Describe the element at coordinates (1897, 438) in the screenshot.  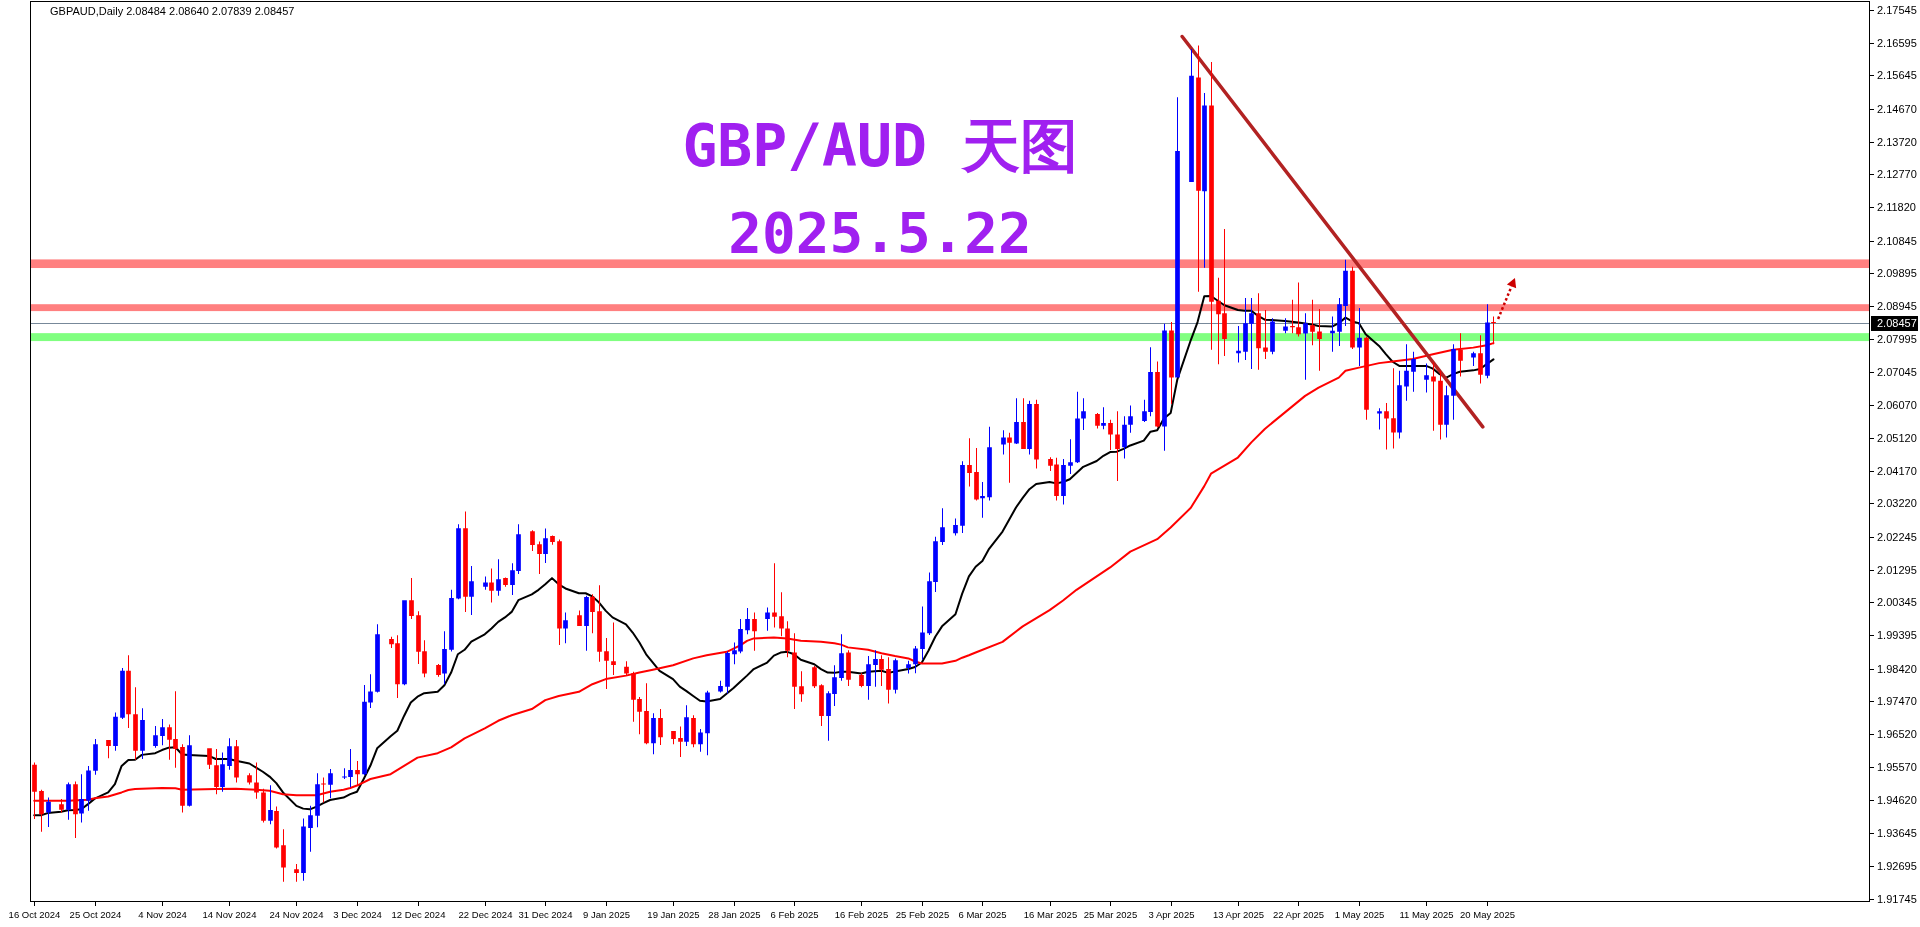
I see `y-tick-label: 2.05120` at that location.